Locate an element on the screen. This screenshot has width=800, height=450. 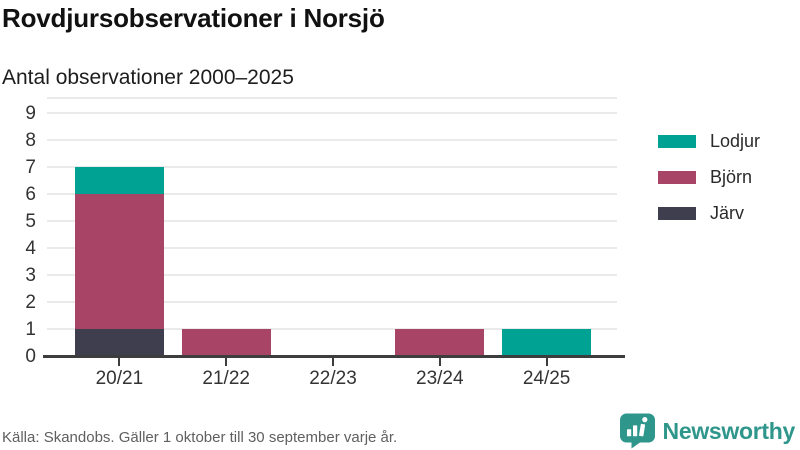
bar-20/21-Björn is located at coordinates (119, 261).